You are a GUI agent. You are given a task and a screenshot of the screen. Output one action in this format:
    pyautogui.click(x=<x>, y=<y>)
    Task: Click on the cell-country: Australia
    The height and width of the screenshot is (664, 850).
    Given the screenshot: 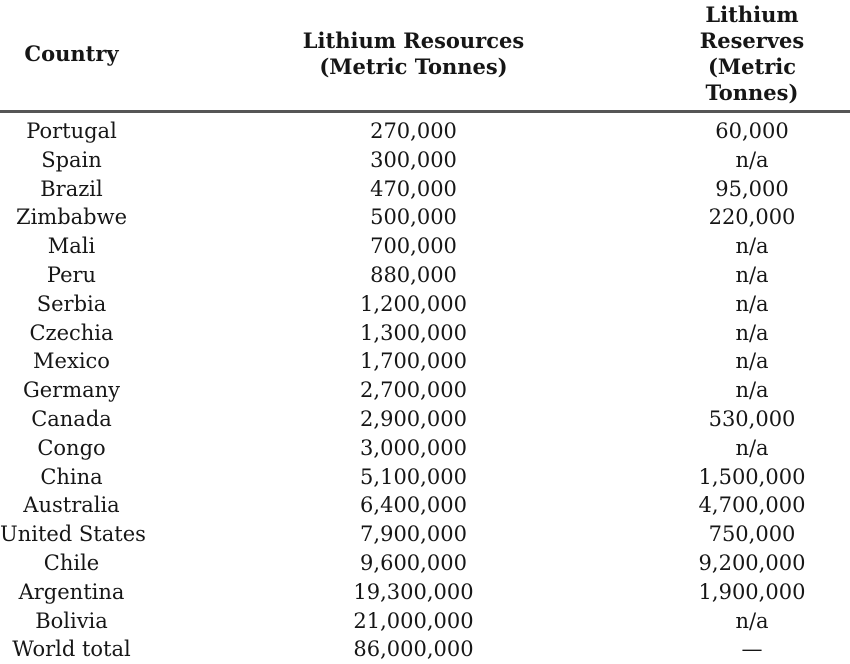 What is the action you would take?
    pyautogui.click(x=71, y=505)
    